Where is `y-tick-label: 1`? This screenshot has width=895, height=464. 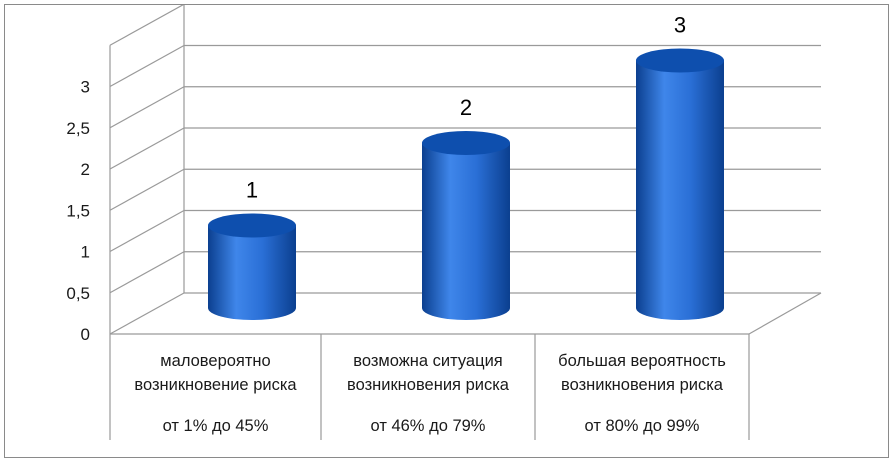 y-tick-label: 1 is located at coordinates (85, 252).